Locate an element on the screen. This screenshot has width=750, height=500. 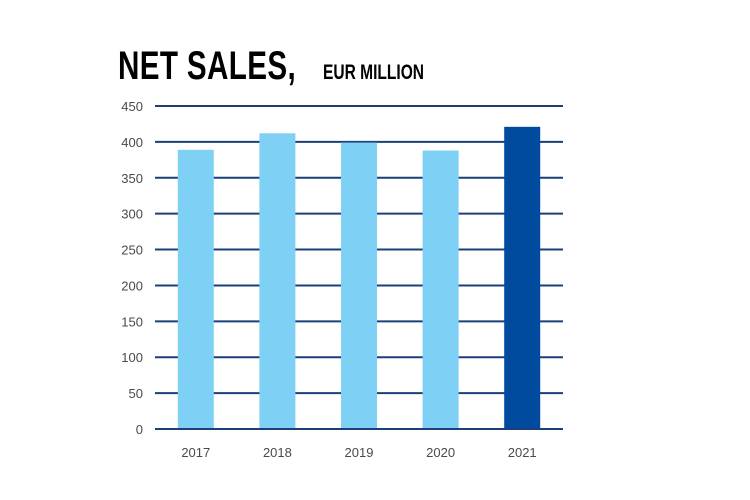
y-axis-ticks: 0 50 100 150 200 250 300 350 400 450 is located at coordinates (132, 268).